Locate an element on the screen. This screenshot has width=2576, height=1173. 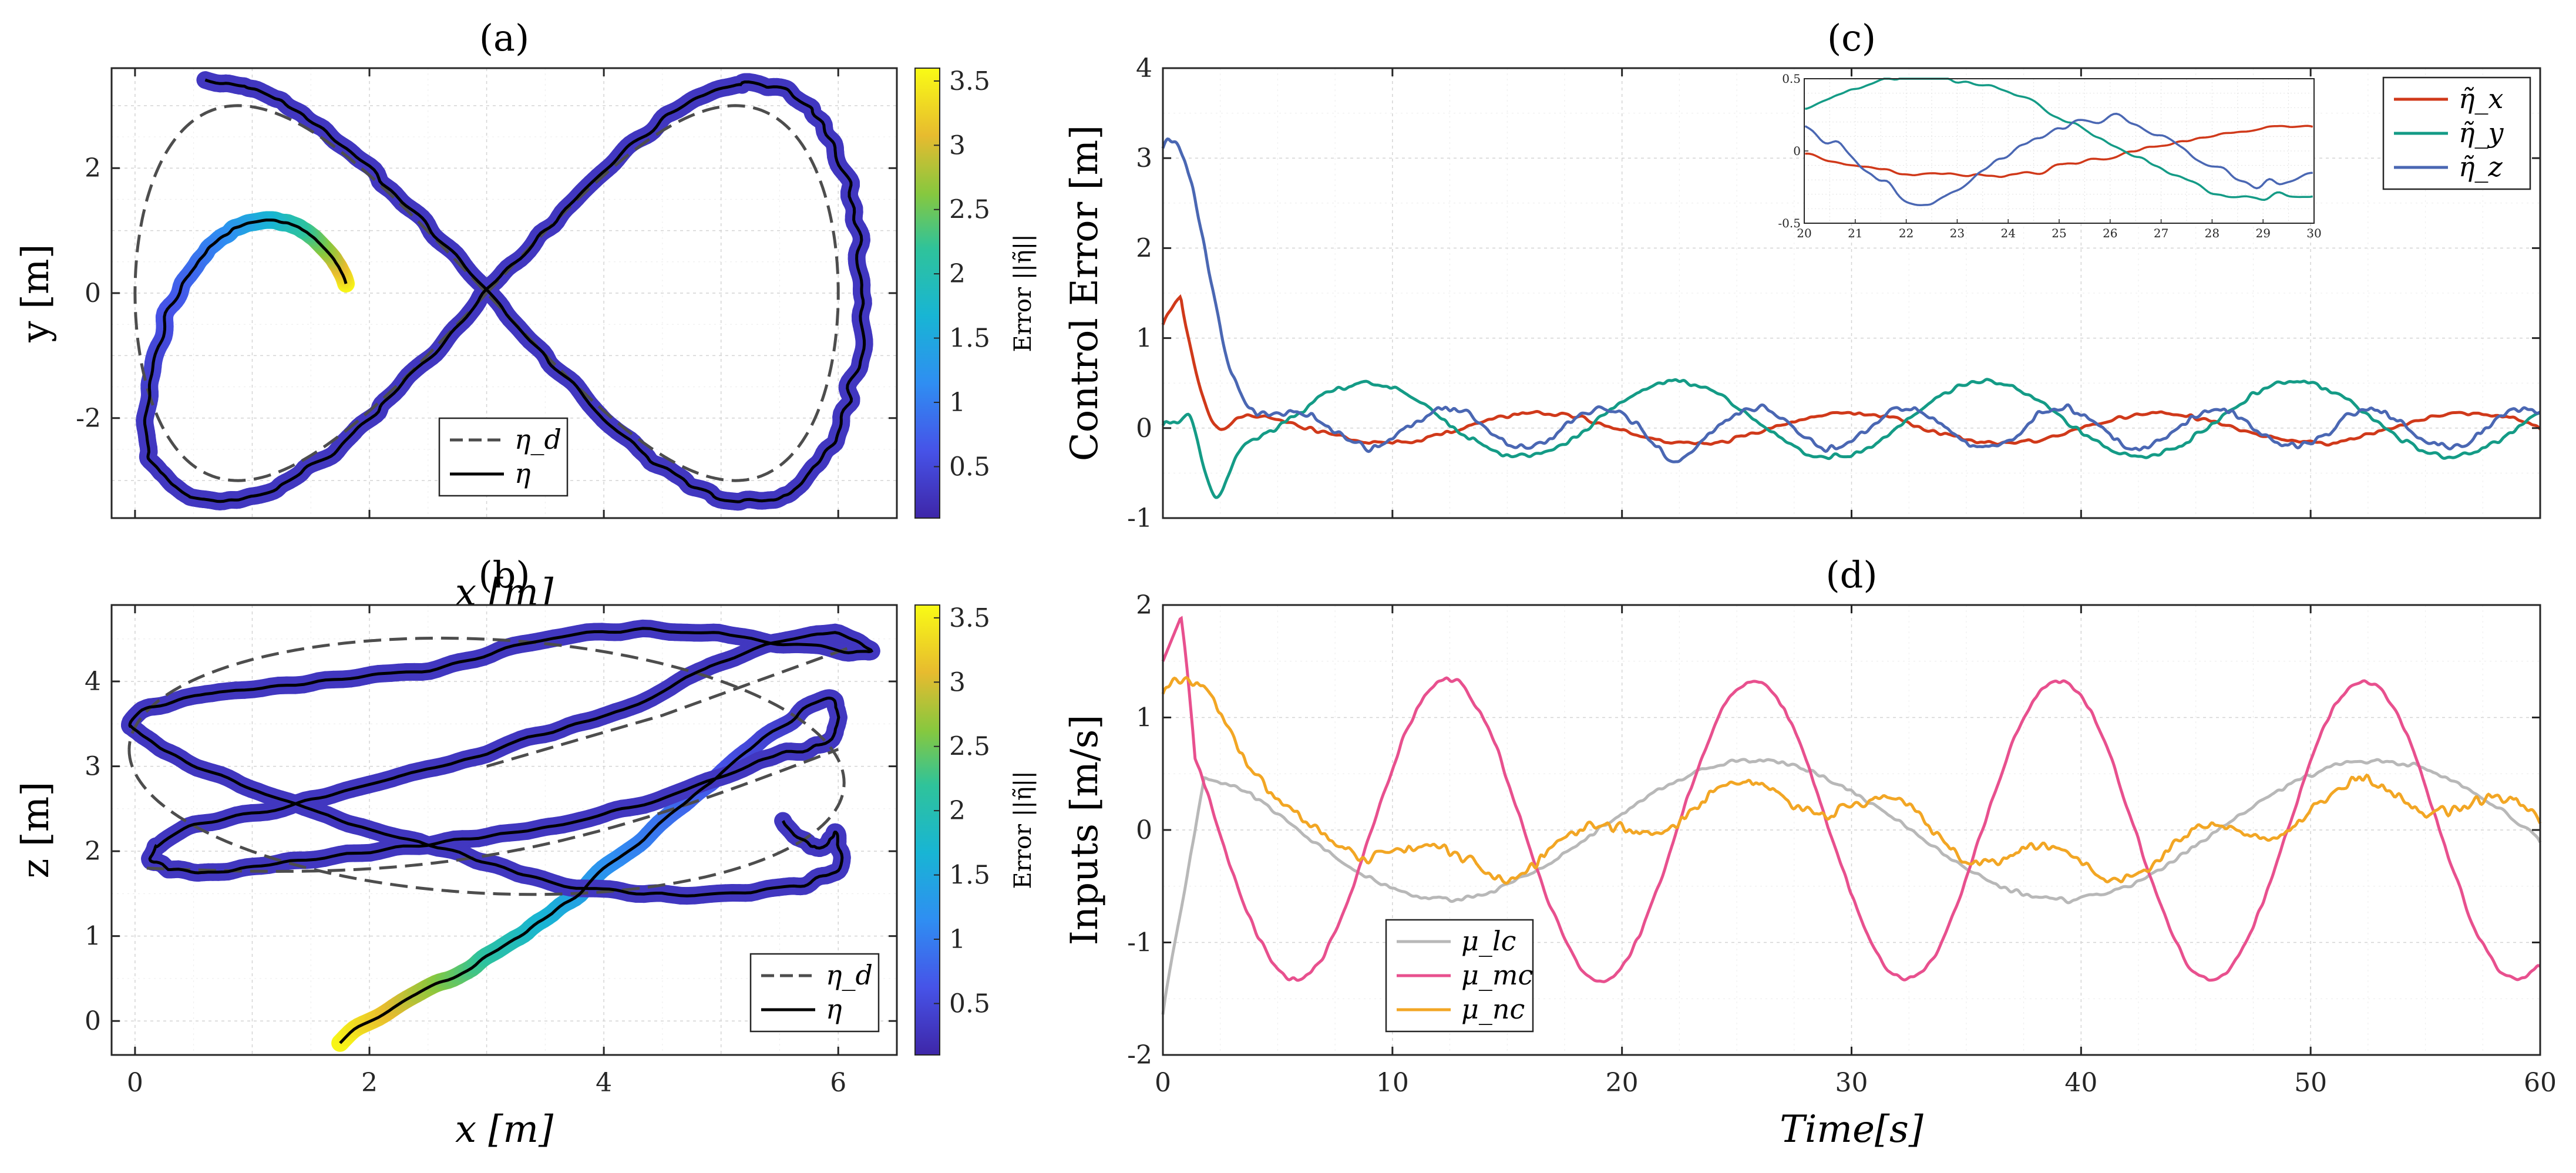
panel-title: (d) is located at coordinates (1851, 575).